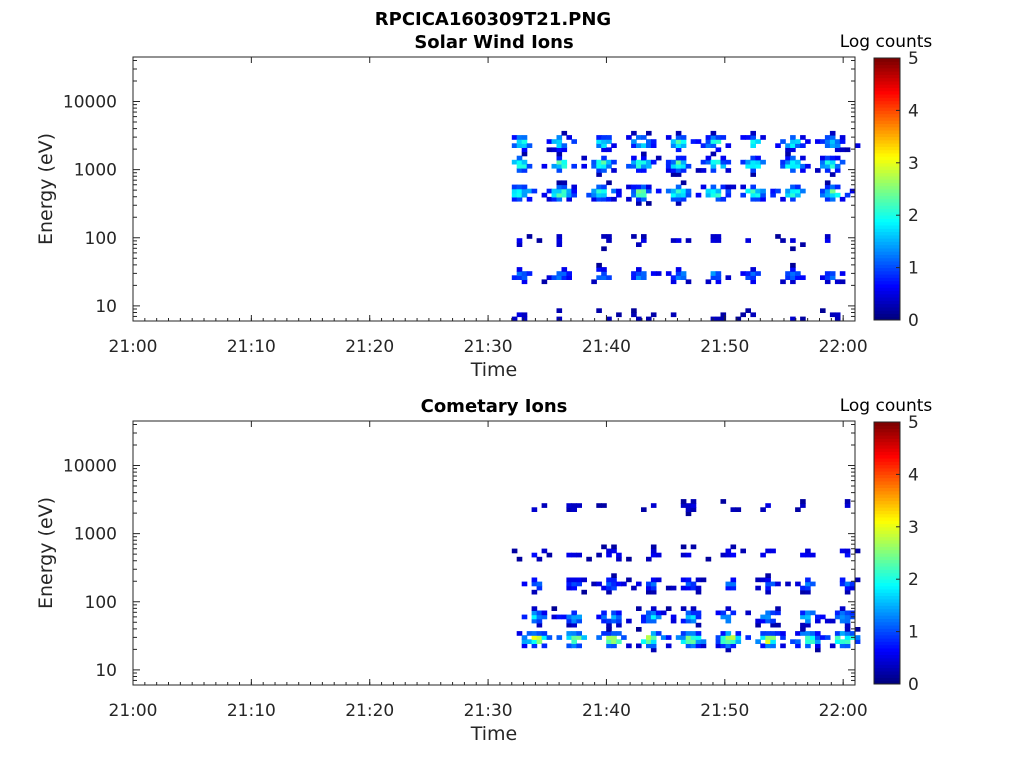  Describe the element at coordinates (686, 576) in the screenshot. I see `spectrogram-cells` at that location.